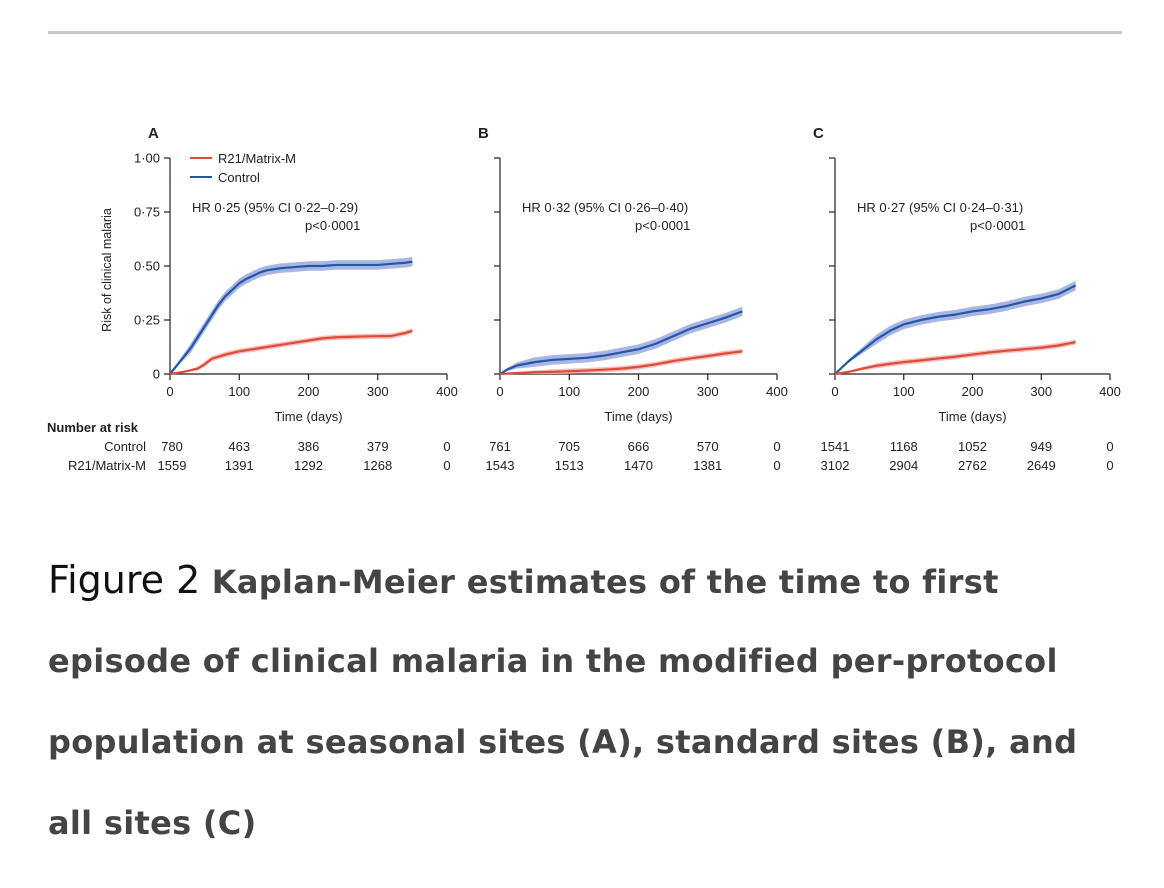 This screenshot has height=888, width=1164. Describe the element at coordinates (446, 446) in the screenshot. I see `risk-value-a-control-4: 0` at that location.